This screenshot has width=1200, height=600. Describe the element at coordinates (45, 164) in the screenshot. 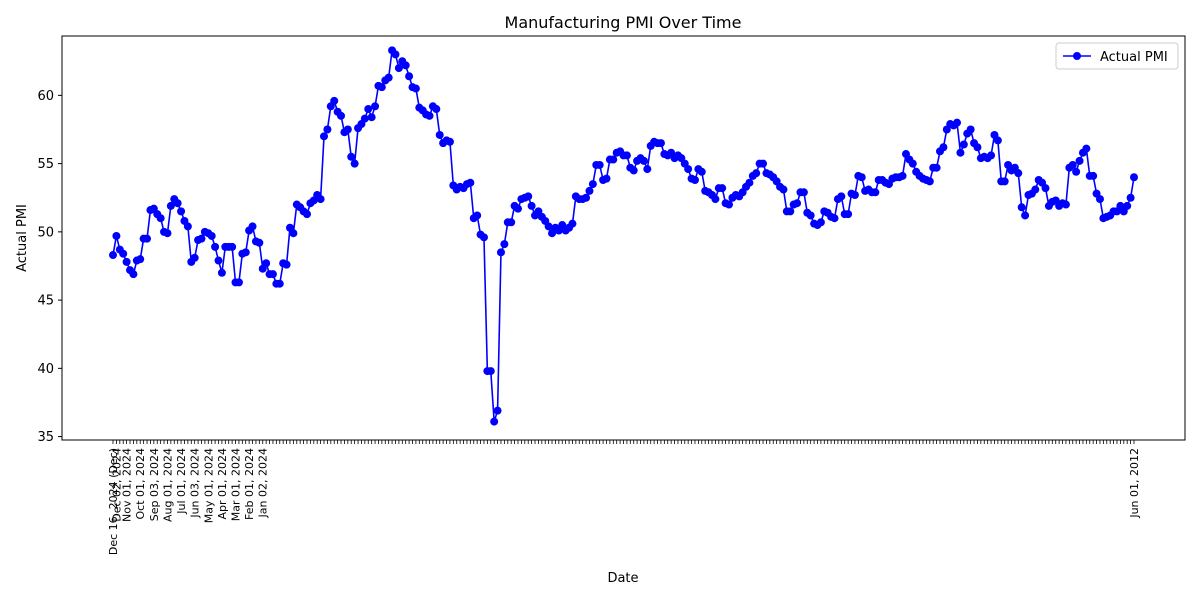

I see `y-tick-label: 55` at that location.